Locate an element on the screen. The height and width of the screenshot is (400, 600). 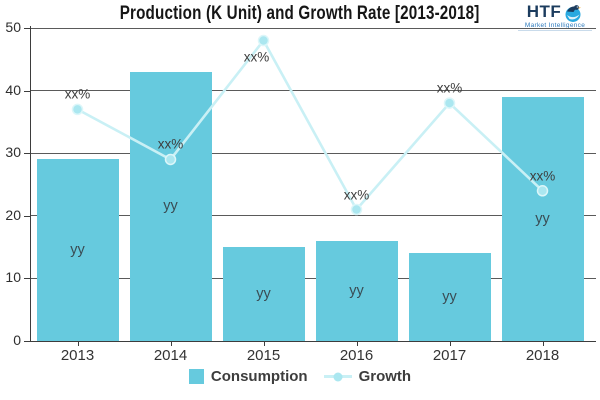
growth-point-2015 is located at coordinates (263, 40).